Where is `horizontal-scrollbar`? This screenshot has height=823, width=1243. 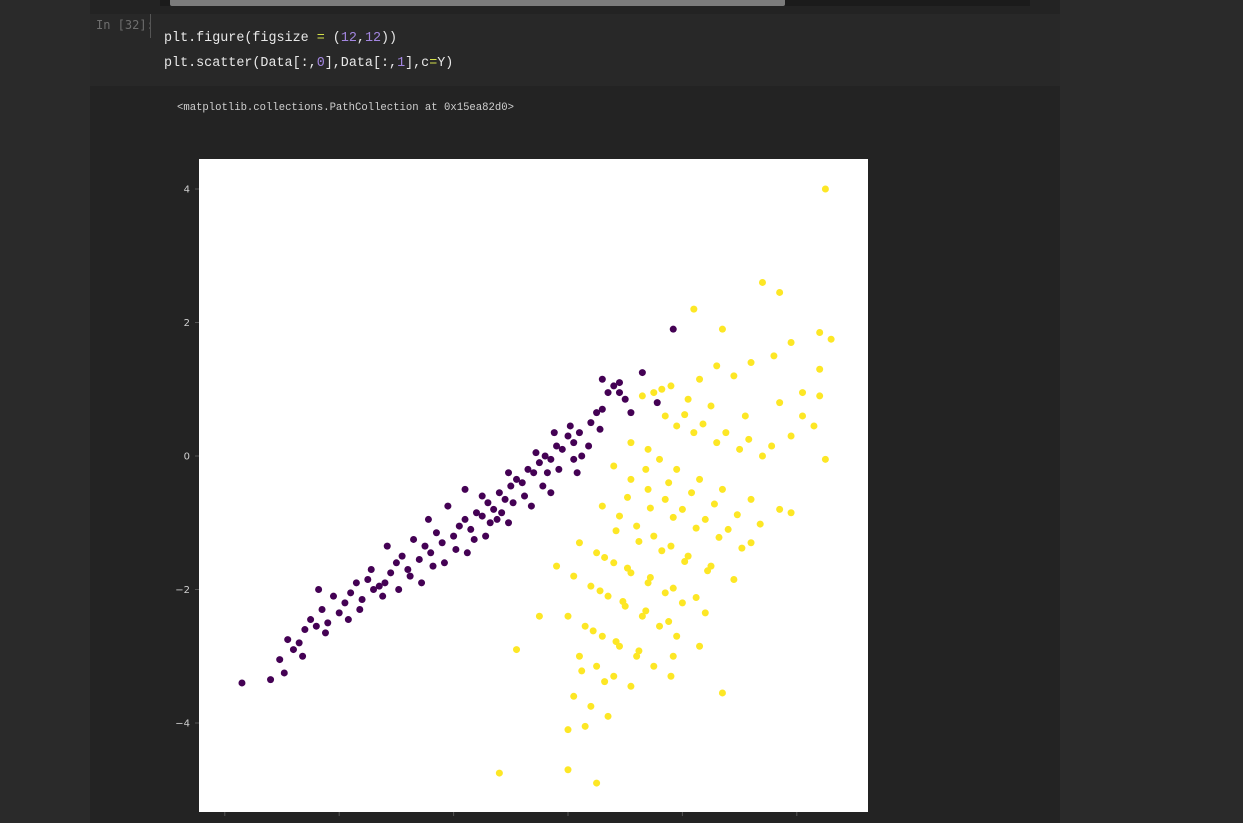 horizontal-scrollbar is located at coordinates (595, 3).